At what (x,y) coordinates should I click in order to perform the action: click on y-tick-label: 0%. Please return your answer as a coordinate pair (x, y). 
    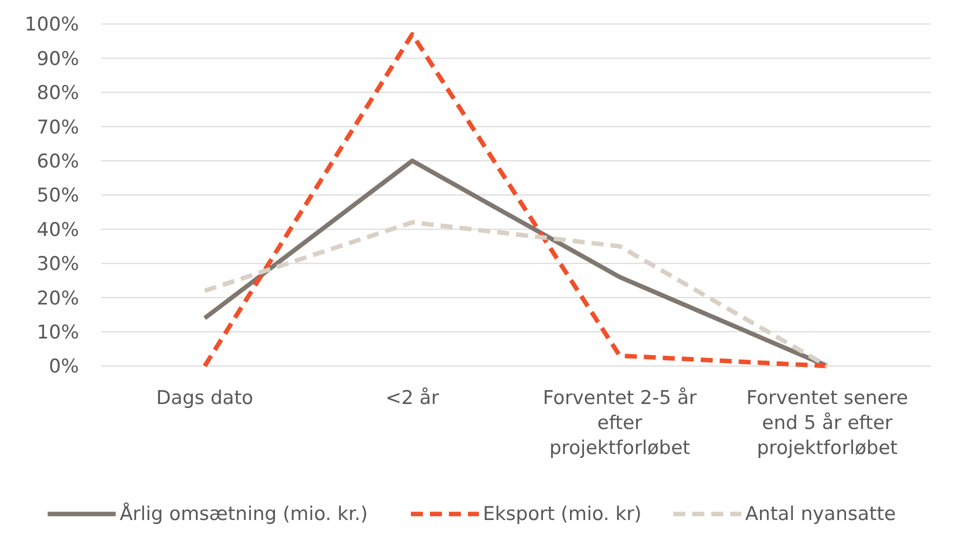
    Looking at the image, I should click on (63, 367).